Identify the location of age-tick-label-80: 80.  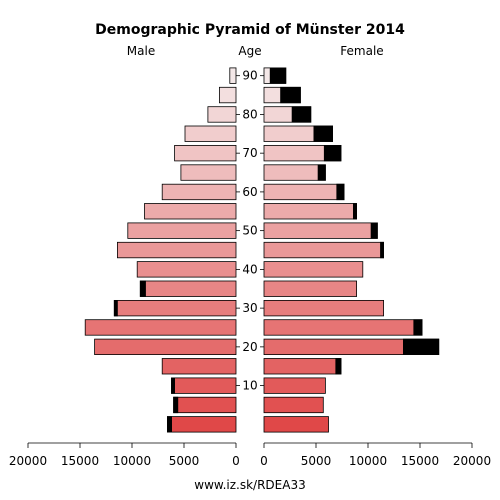
(249, 114).